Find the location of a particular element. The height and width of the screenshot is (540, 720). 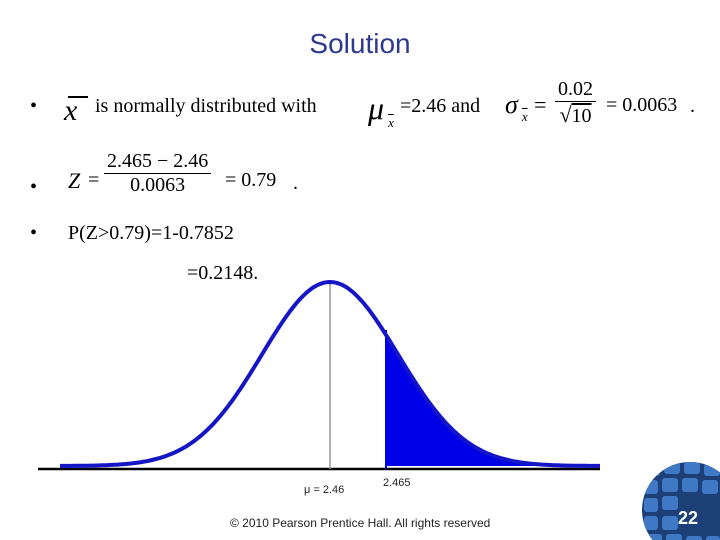

slide-title: Solution is located at coordinates (360, 43).